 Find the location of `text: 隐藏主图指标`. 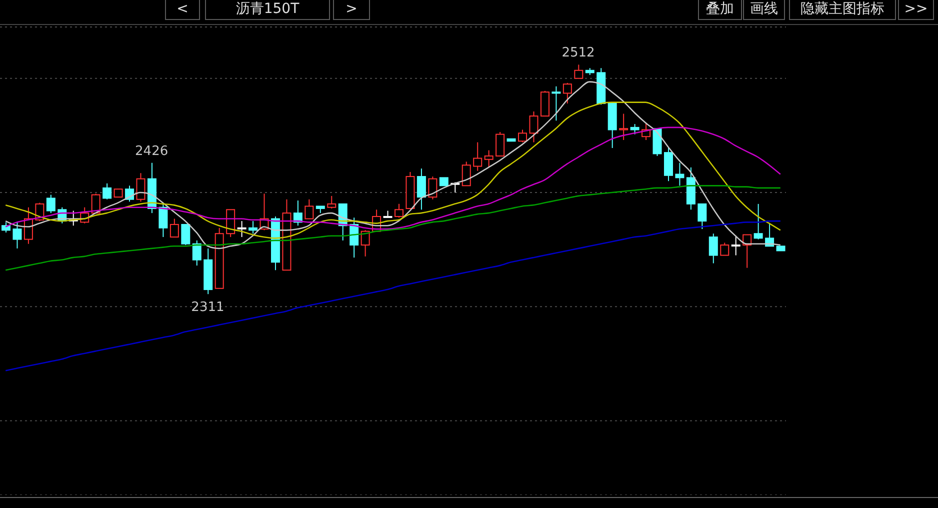

text: 隐藏主图指标 is located at coordinates (842, 10).